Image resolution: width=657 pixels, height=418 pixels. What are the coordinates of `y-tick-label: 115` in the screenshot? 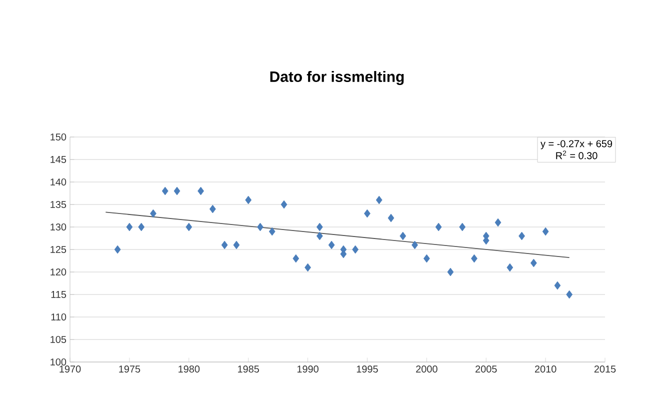 It's located at (58, 294).